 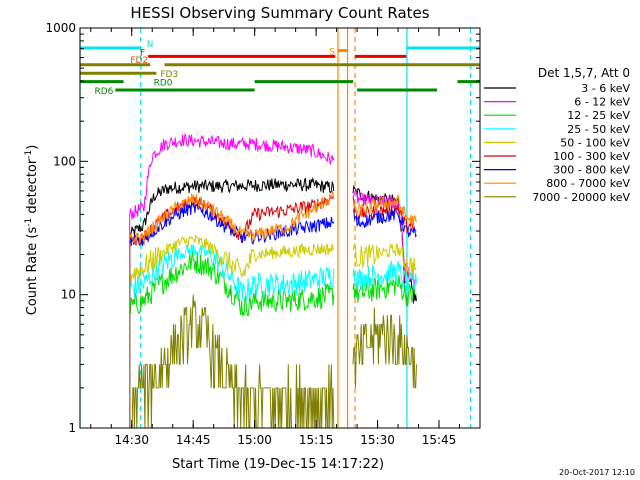 I want to click on y-tick-label-0: 1, so click(x=72, y=428).